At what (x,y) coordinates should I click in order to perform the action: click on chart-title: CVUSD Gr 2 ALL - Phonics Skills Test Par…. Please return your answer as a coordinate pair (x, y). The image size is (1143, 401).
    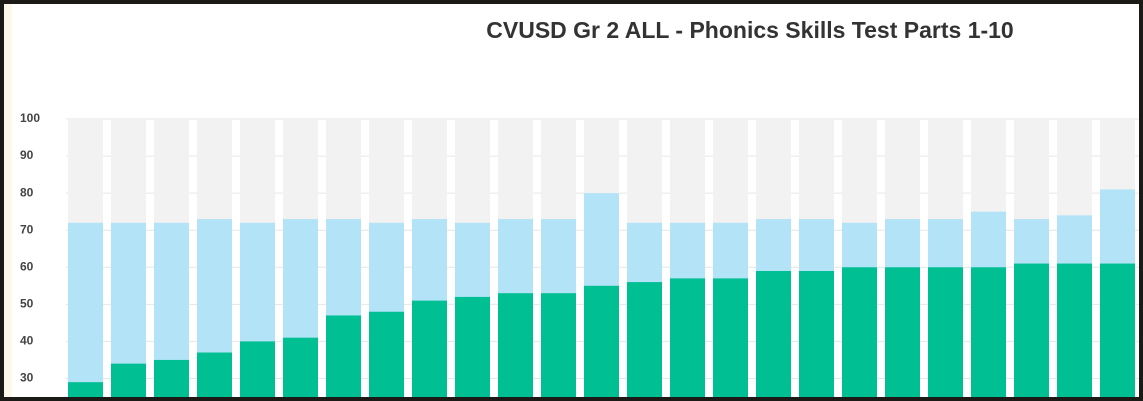
    Looking at the image, I should click on (749, 30).